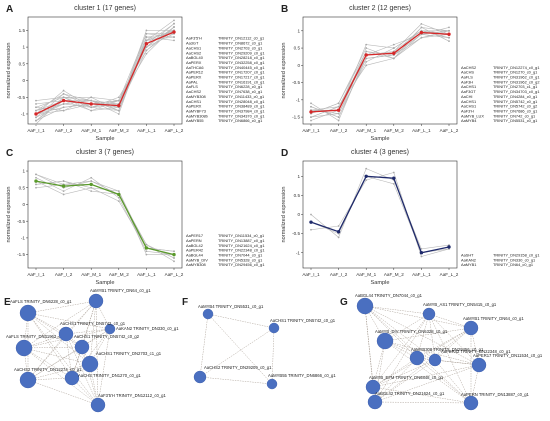 Image resolution: width=550 pixels, height=421 pixels. I want to click on network-node-label: AaCHS2 TRINITY_DN29209_c0_g1, so click(238, 367).